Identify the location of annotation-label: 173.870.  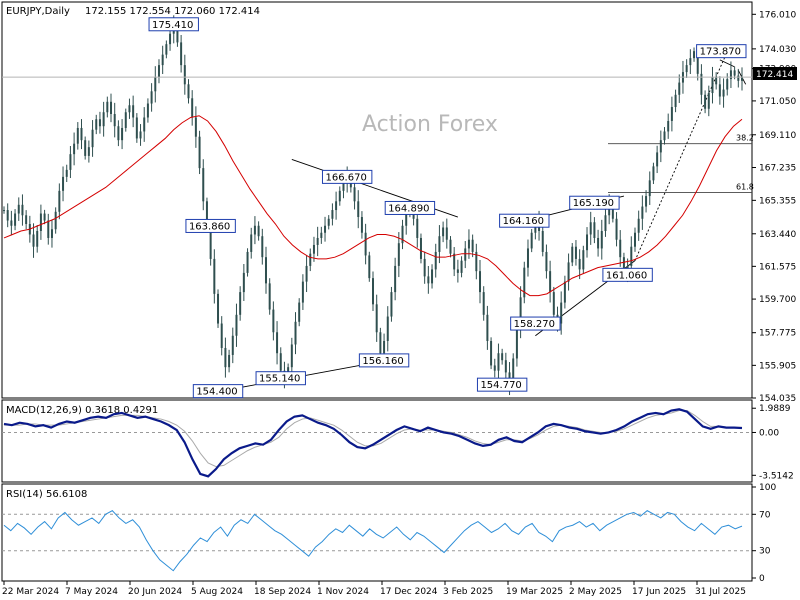
(720, 52).